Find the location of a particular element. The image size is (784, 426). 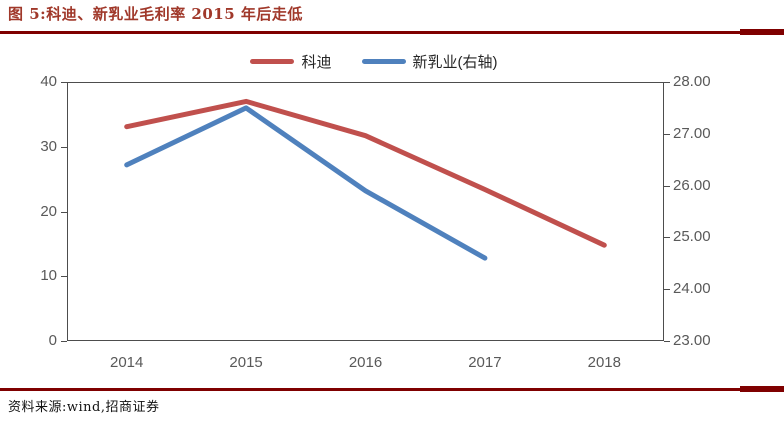

x-axis-tick-label: 2018 is located at coordinates (604, 362).